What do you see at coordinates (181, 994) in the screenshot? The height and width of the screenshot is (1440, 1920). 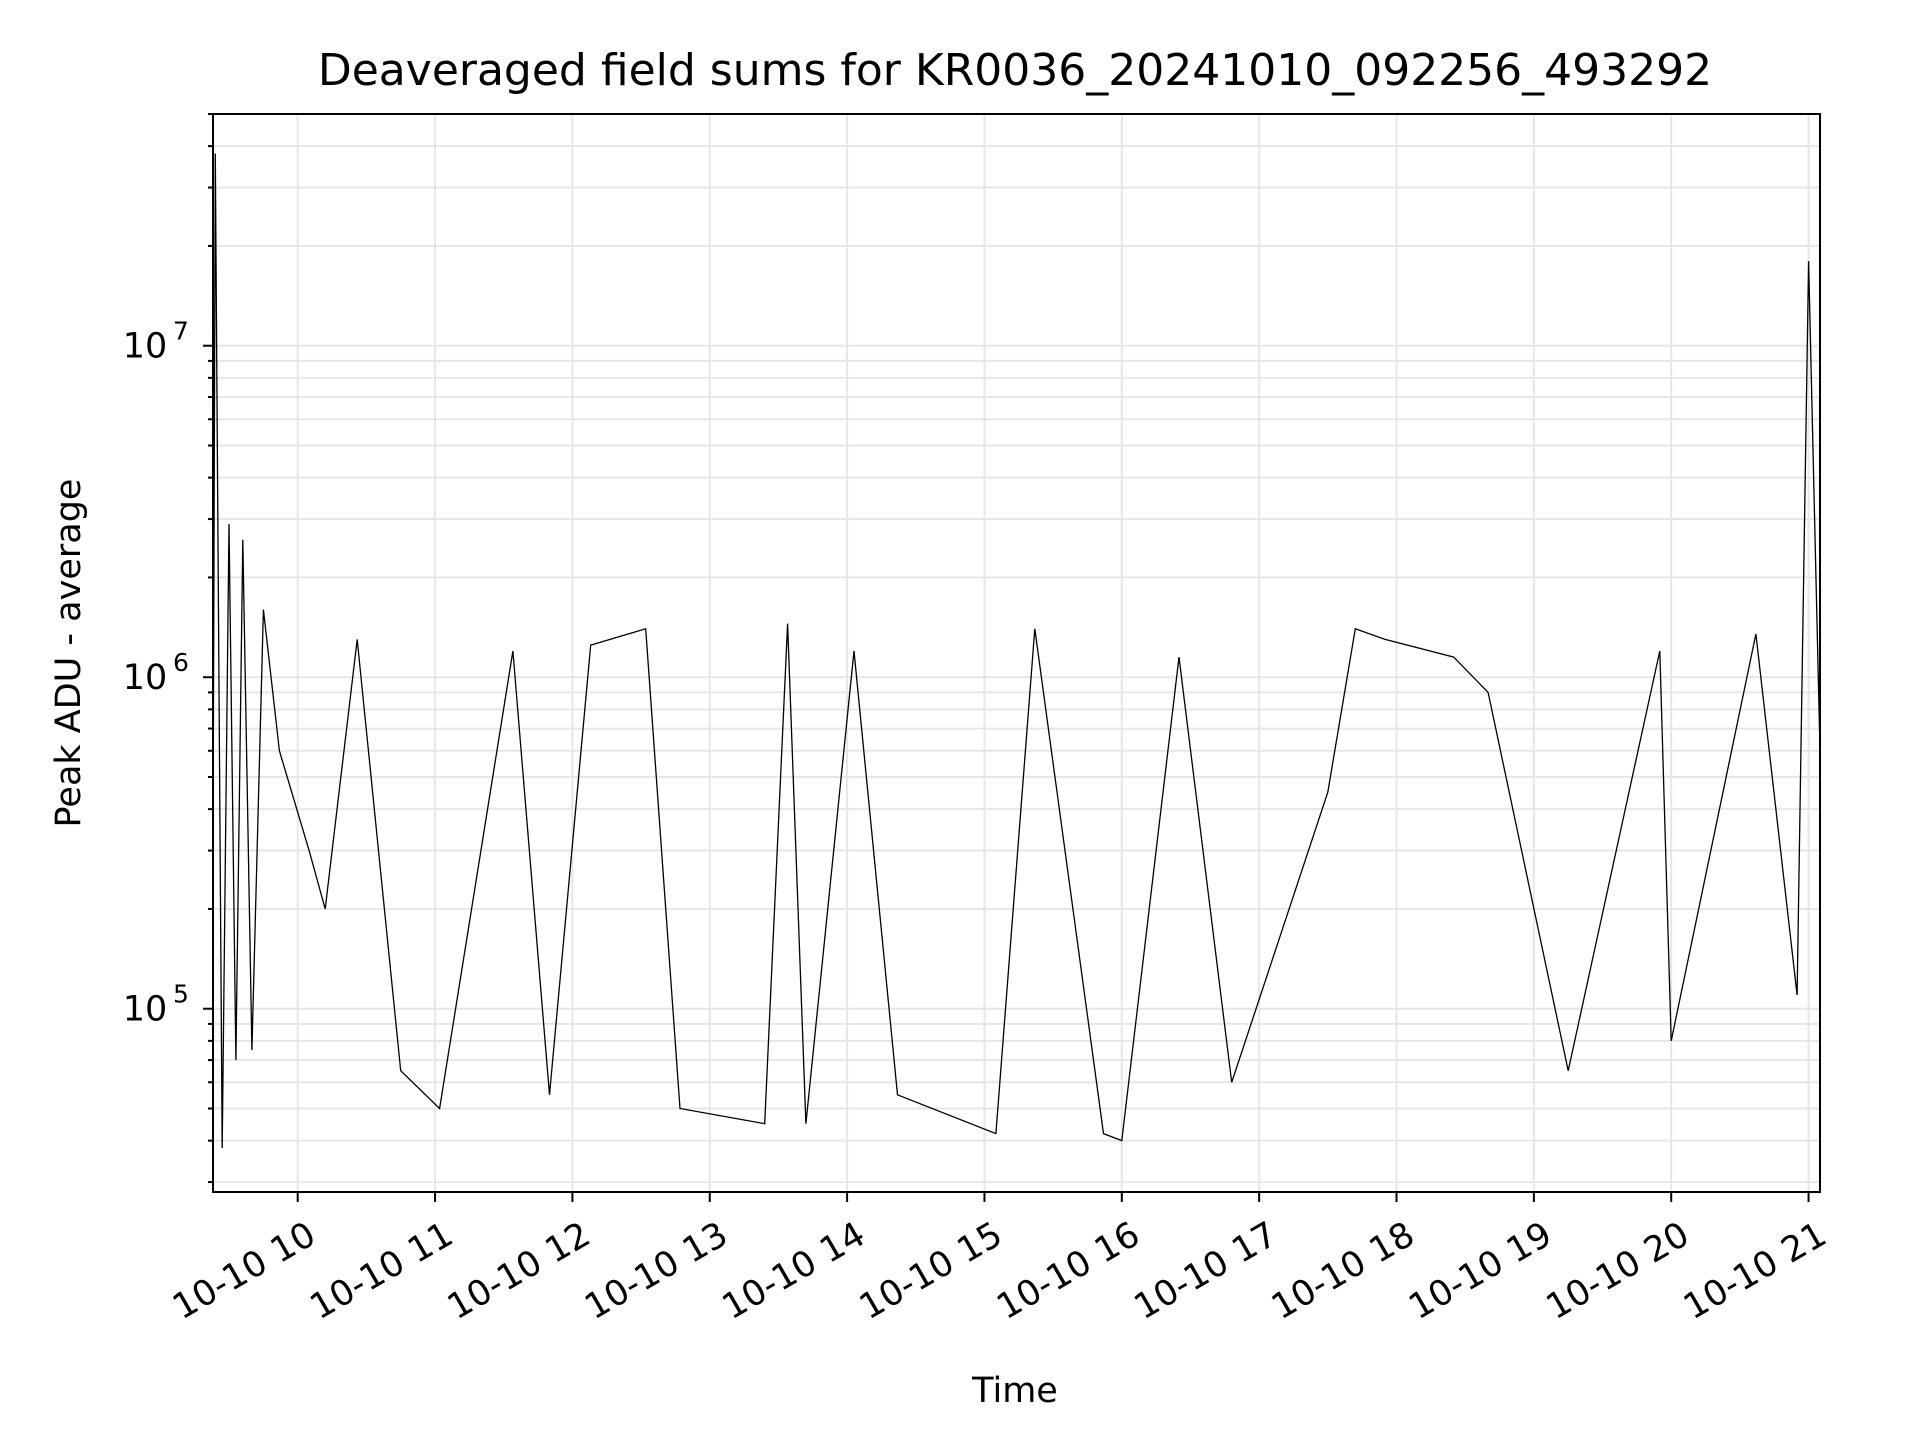 I see `y-tick-exponent: 5` at bounding box center [181, 994].